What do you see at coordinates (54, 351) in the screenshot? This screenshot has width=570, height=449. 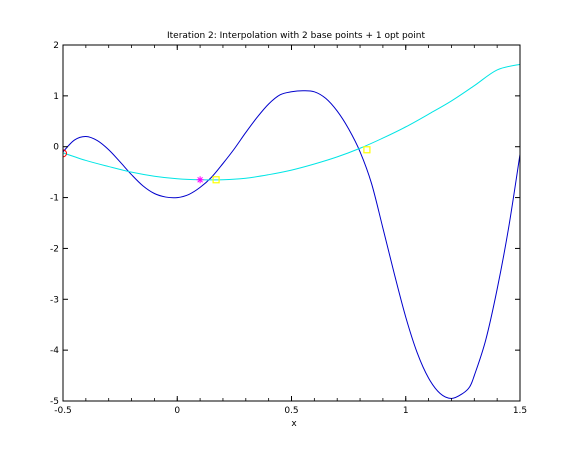 I see `y-tick-label: -4` at bounding box center [54, 351].